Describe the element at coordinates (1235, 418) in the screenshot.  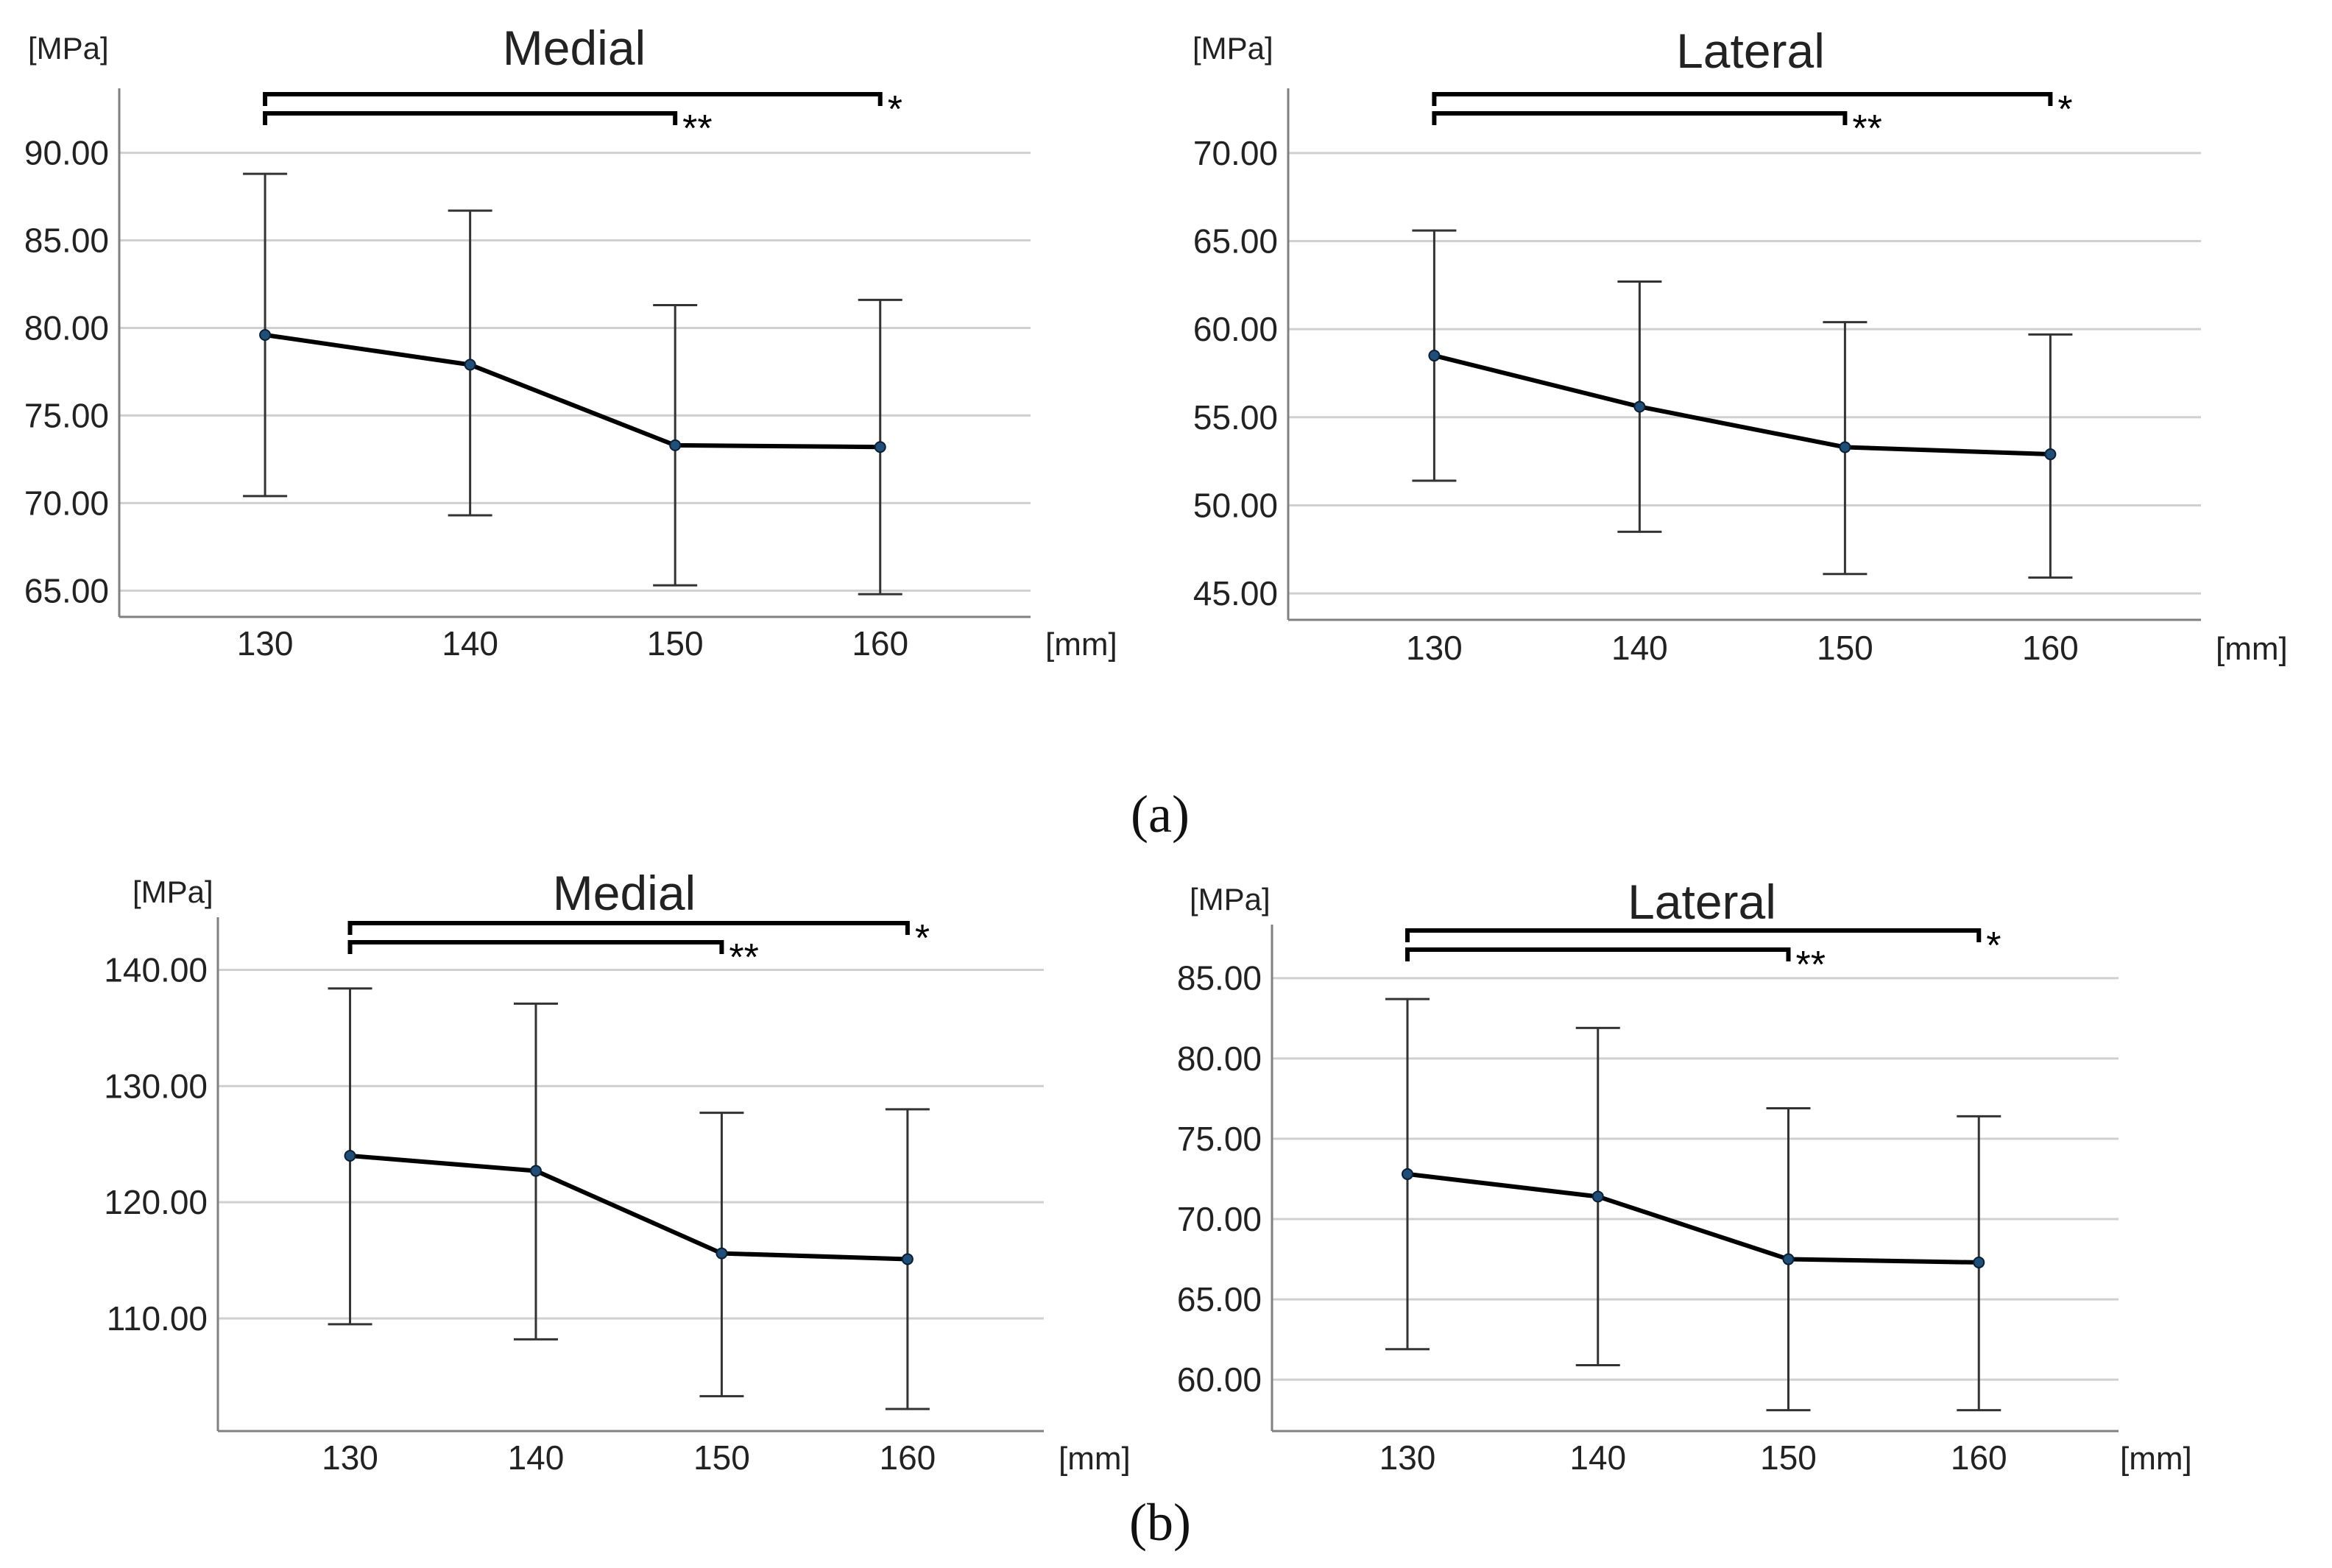
I see `y-tick-label: 55.00` at that location.